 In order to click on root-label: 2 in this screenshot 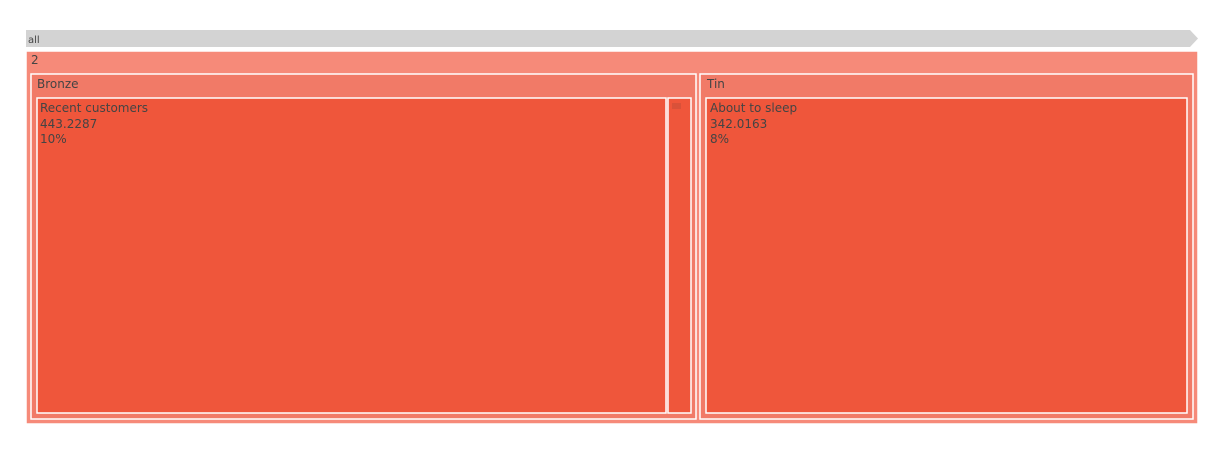, I will do `click(35, 60)`.